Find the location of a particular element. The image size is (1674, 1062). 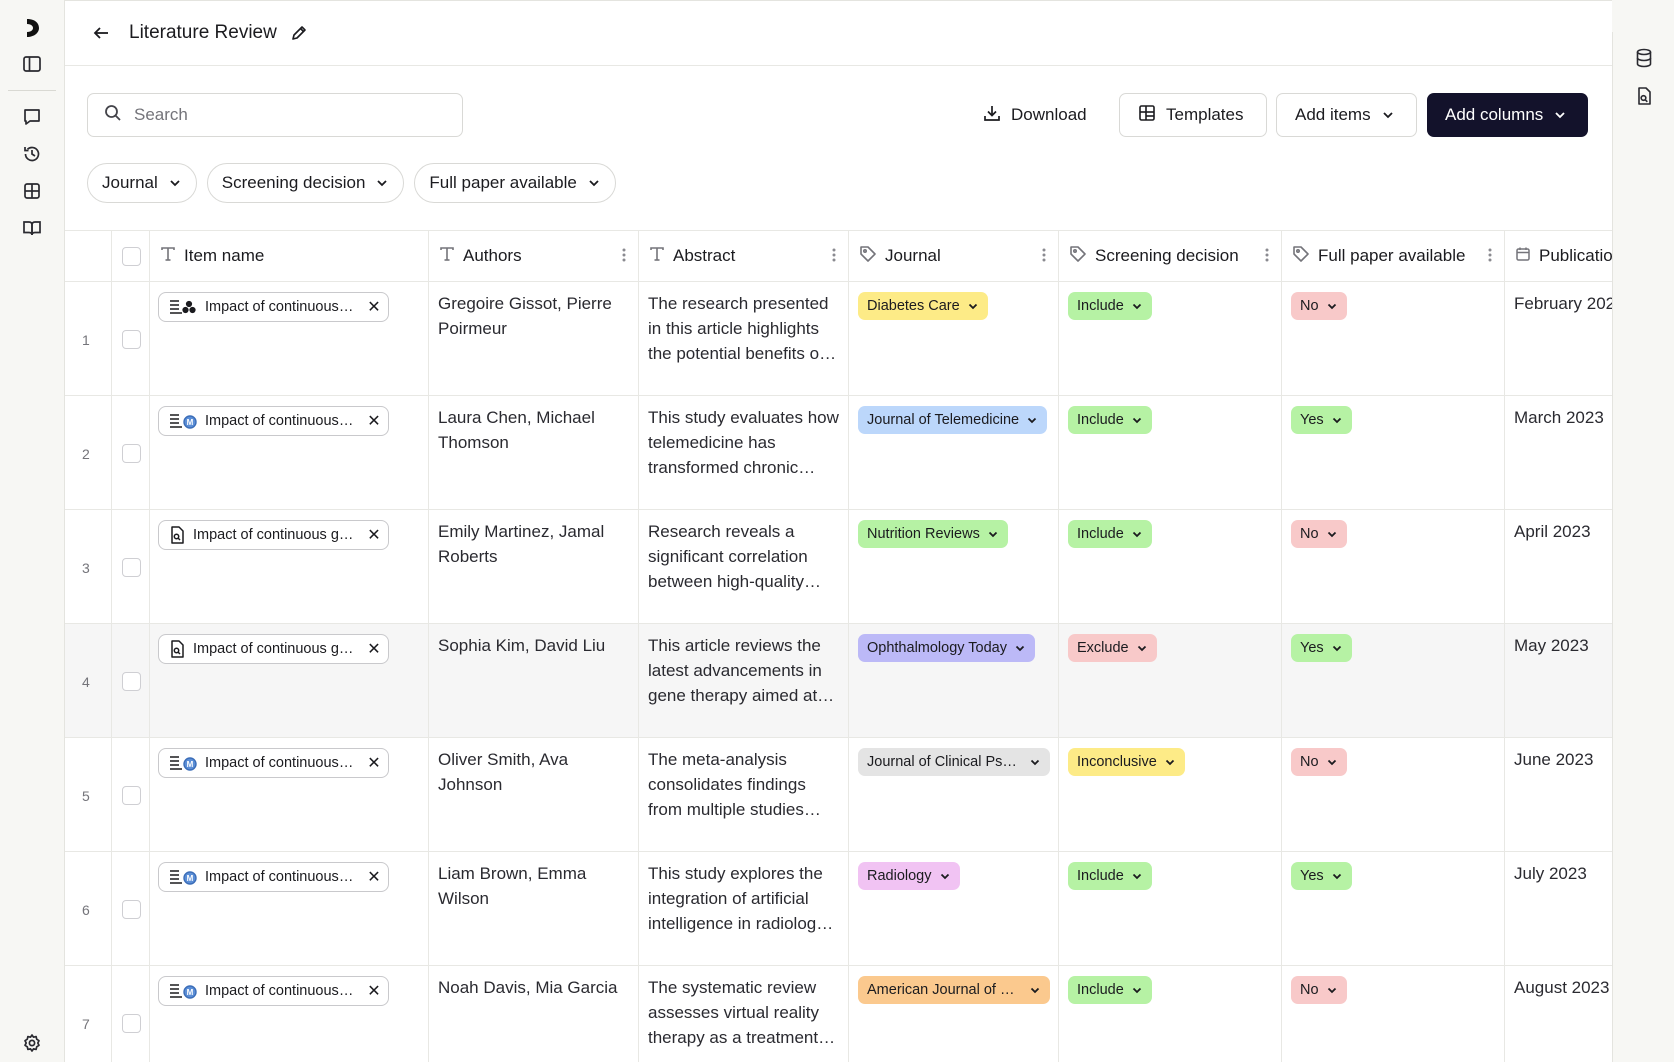

file-search-icon is located at coordinates (1644, 96).